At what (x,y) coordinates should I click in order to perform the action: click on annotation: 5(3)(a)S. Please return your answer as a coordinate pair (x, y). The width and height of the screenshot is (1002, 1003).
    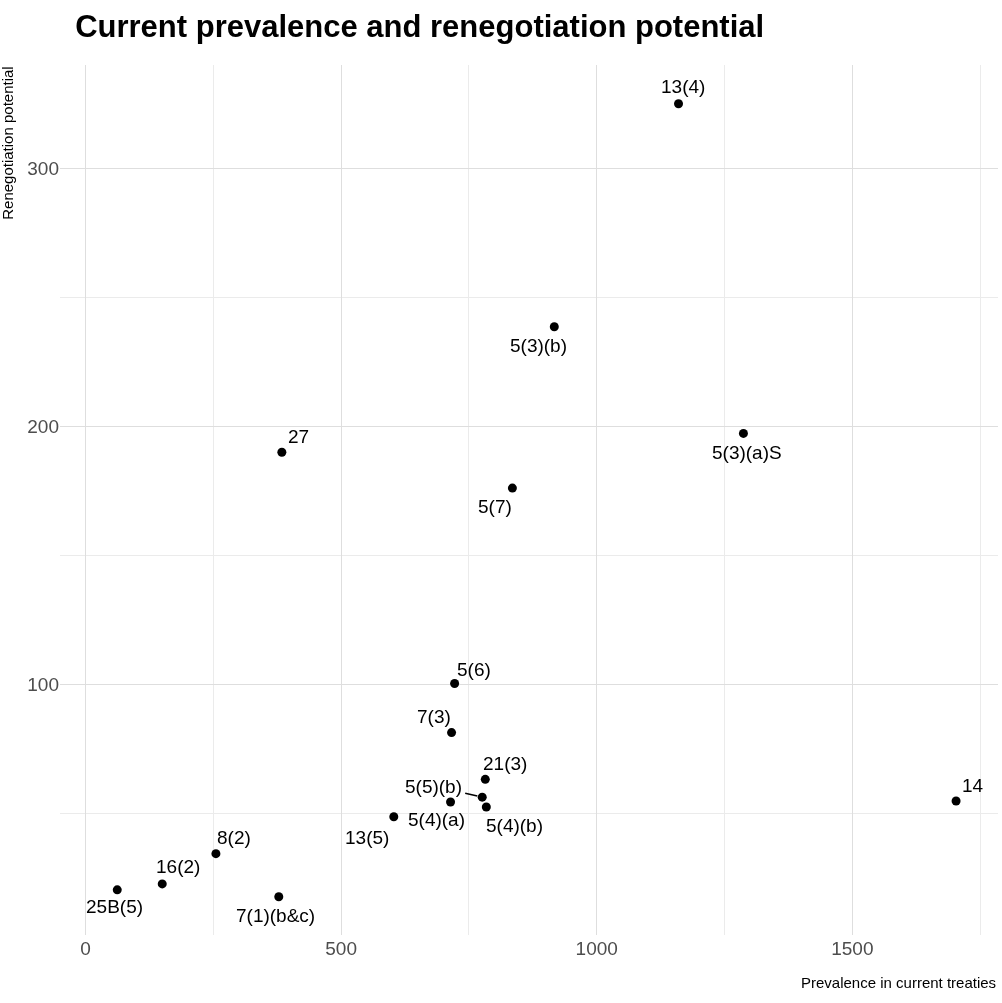
    Looking at the image, I should click on (747, 452).